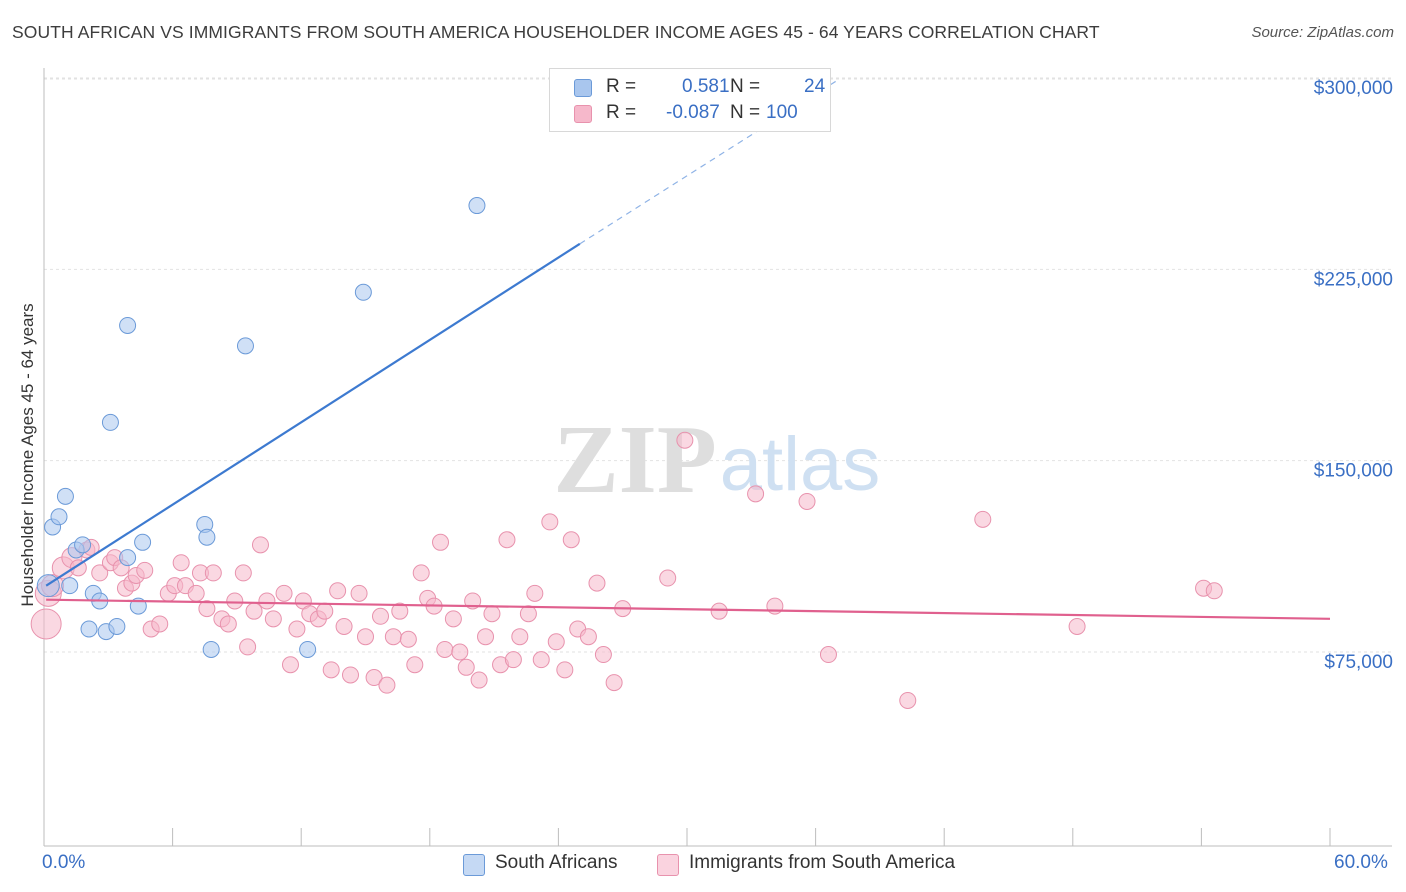 This screenshot has height=892, width=1406. Describe the element at coordinates (27, 455) in the screenshot. I see `y-axis-title: Householder Income Ages 45 - 64 years` at that location.